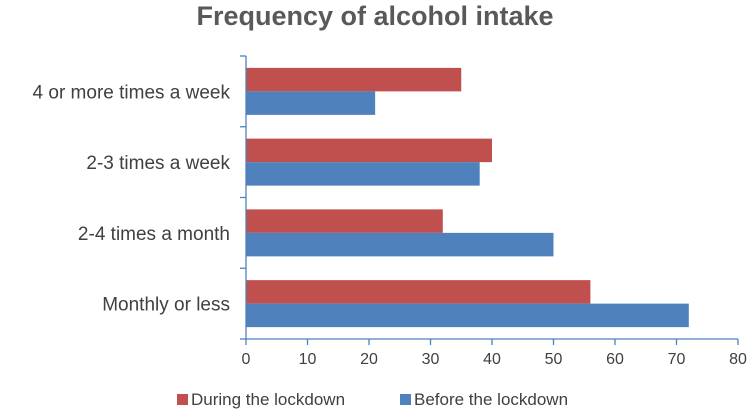  What do you see at coordinates (154, 234) in the screenshot?
I see `category-label: 2-4 times a month` at bounding box center [154, 234].